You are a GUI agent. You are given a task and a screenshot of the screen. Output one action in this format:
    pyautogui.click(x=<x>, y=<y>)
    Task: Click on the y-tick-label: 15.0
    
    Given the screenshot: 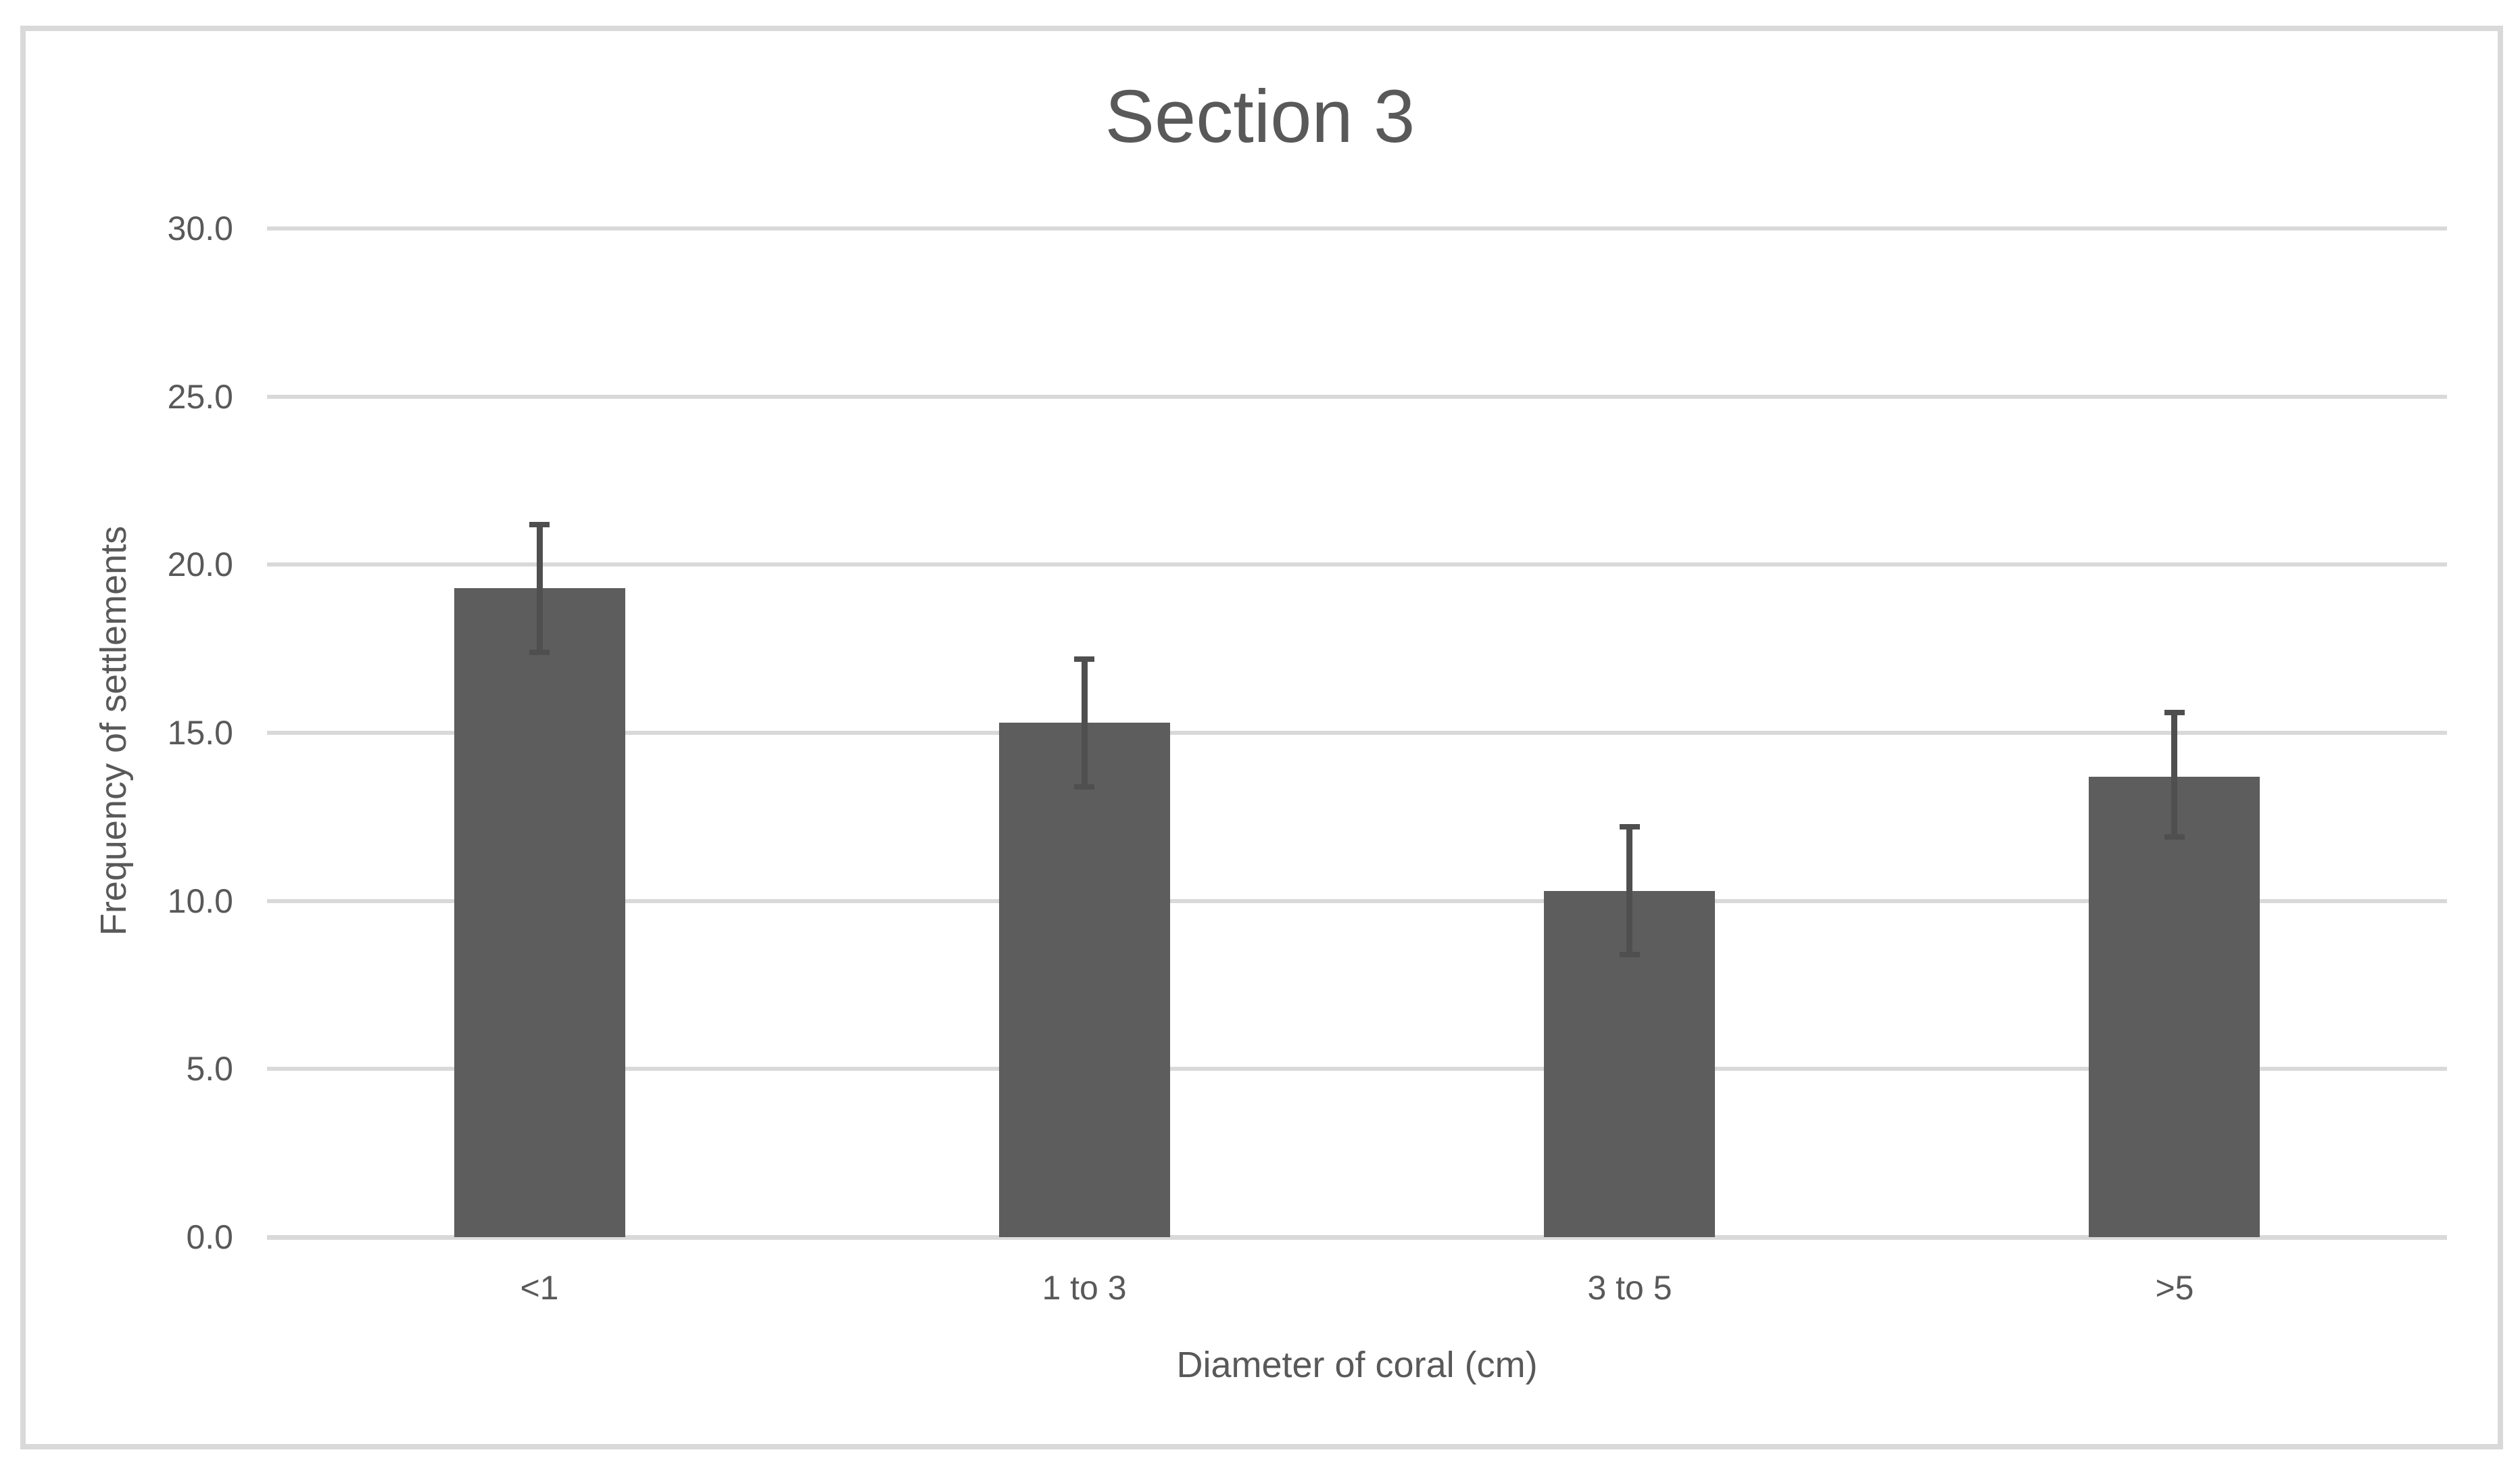 What is the action you would take?
    pyautogui.click(x=200, y=733)
    